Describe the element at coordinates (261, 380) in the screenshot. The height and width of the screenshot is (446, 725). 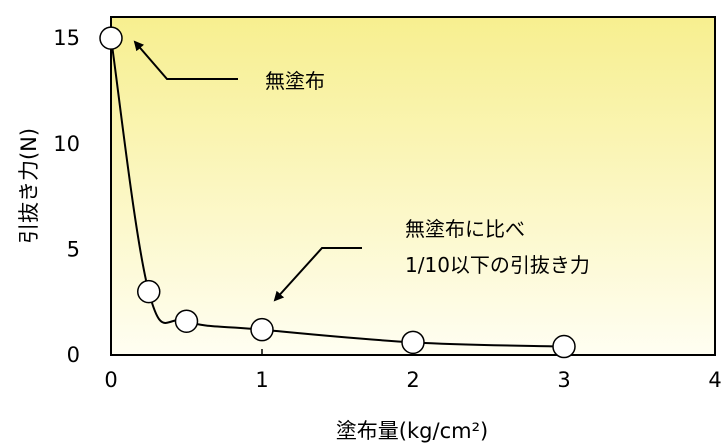
I see `x-tick-label: 1` at that location.